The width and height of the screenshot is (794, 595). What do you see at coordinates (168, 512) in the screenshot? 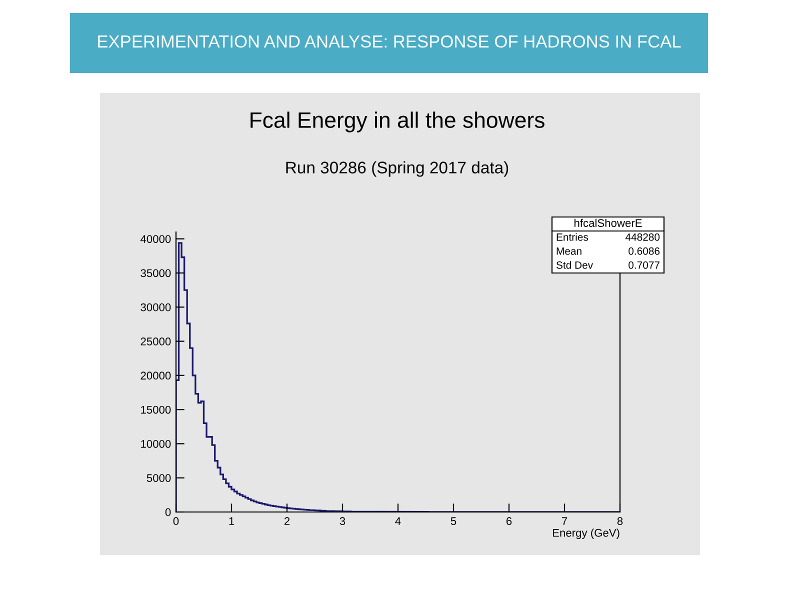
I see `y-tick-label: 0` at bounding box center [168, 512].